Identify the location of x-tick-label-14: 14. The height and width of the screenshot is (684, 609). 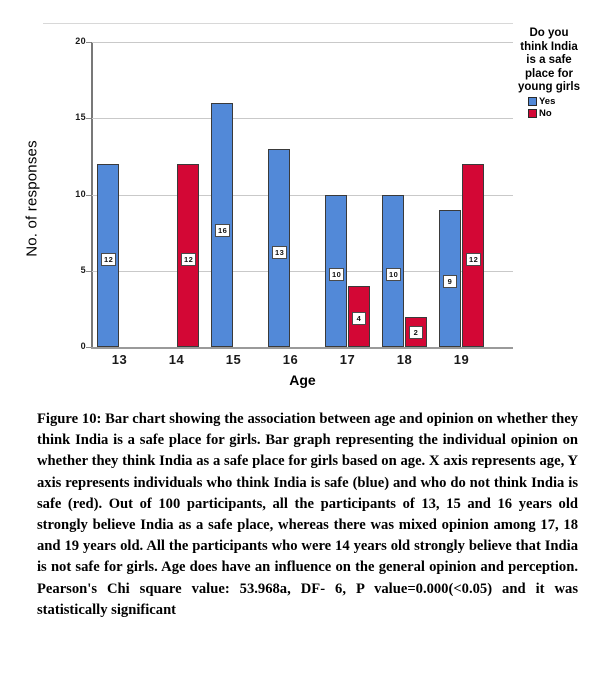
(176, 359).